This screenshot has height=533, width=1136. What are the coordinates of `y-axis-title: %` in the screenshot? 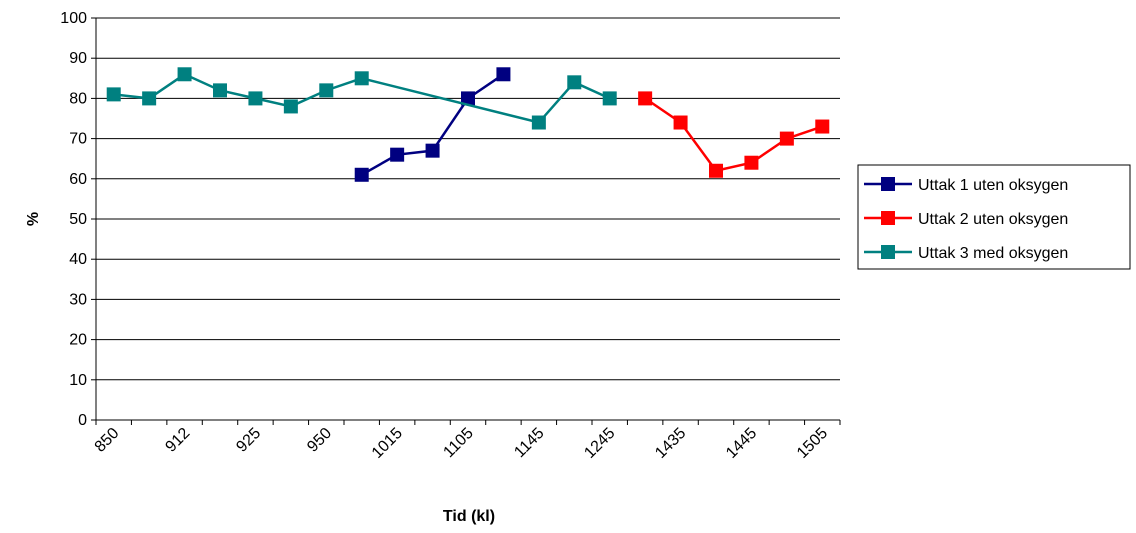 It's located at (33, 219).